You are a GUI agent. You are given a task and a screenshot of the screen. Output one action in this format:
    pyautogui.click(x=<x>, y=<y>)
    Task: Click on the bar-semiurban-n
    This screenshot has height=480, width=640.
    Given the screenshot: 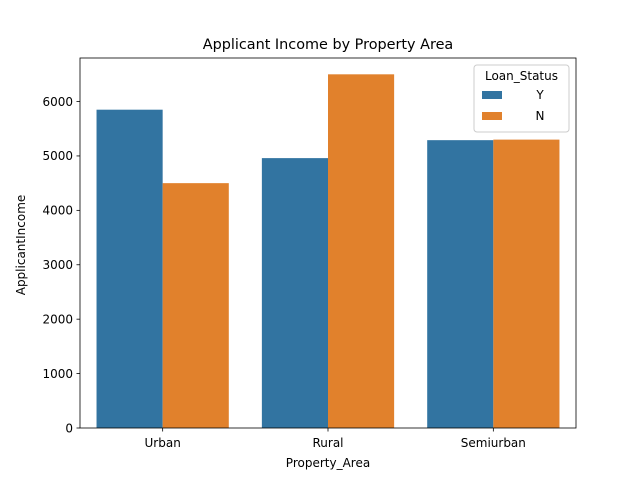 What is the action you would take?
    pyautogui.click(x=526, y=283)
    